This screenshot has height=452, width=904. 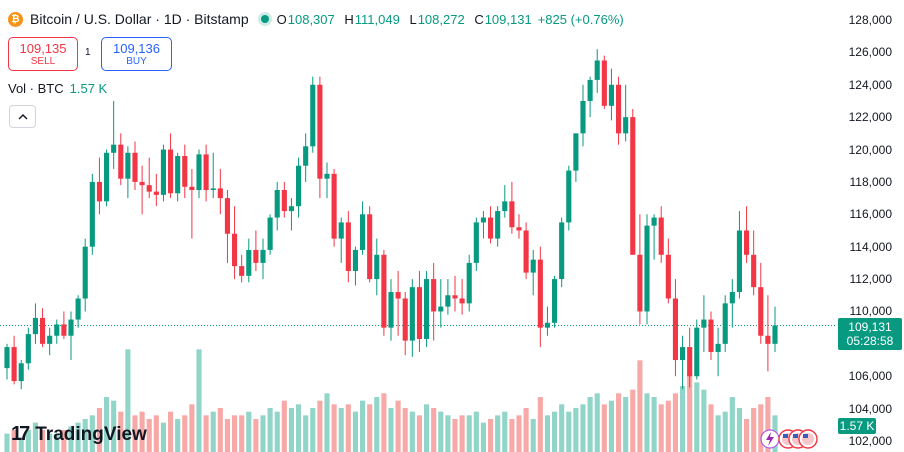 What do you see at coordinates (790, 439) in the screenshot?
I see `events-markers` at bounding box center [790, 439].